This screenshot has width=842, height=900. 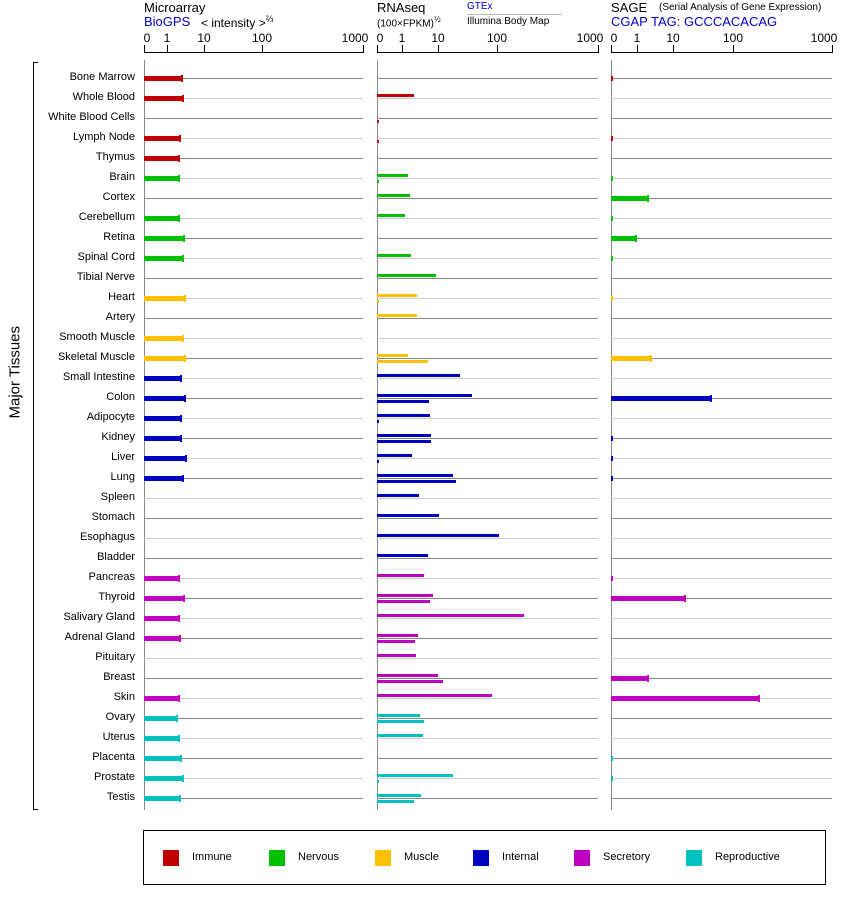 I want to click on sage-title: SAGE, so click(x=629, y=7).